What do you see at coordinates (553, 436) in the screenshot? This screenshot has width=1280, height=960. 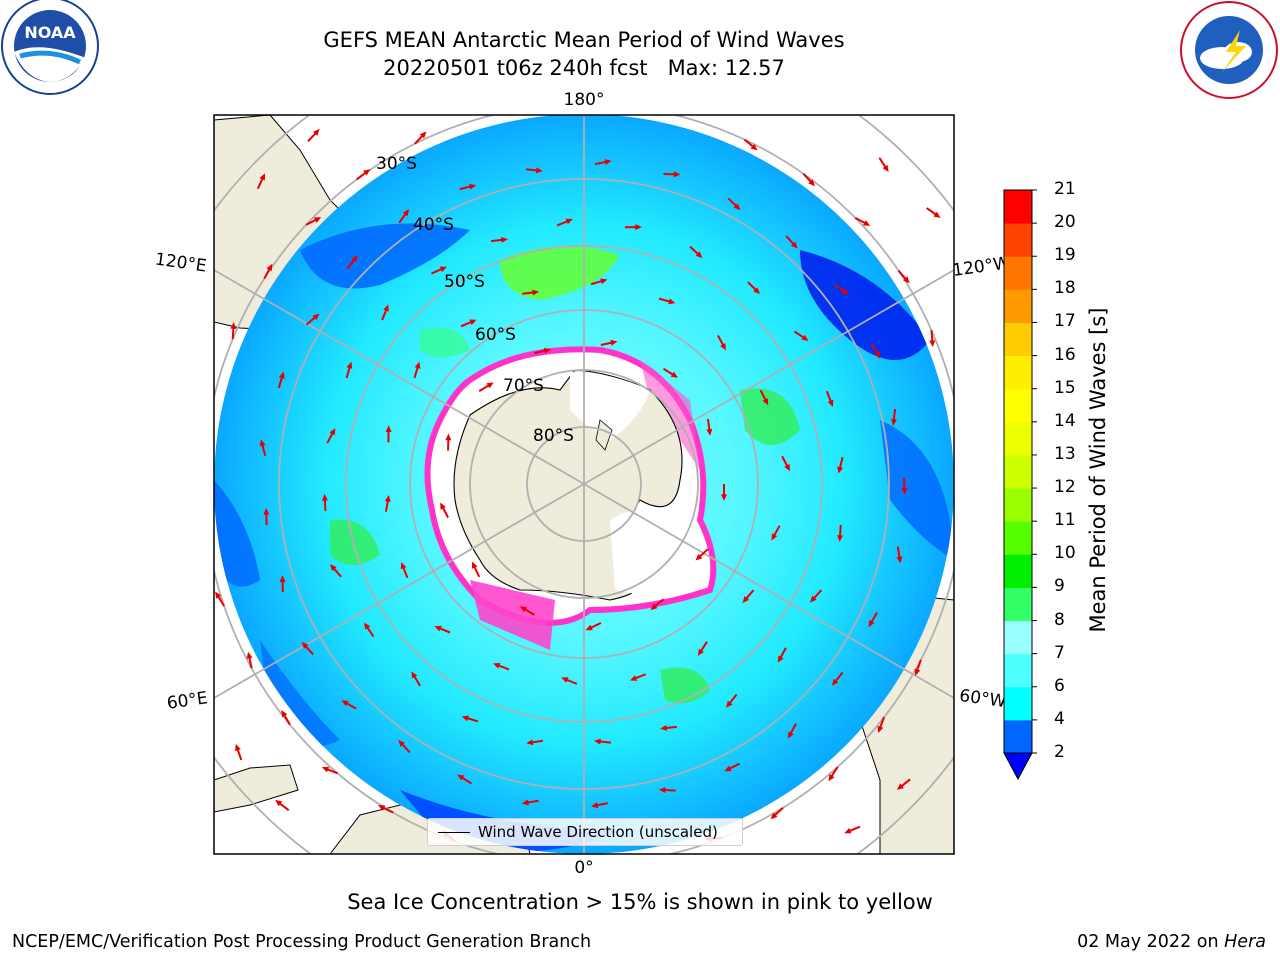 I see `lat-label-80s: 80°S` at bounding box center [553, 436].